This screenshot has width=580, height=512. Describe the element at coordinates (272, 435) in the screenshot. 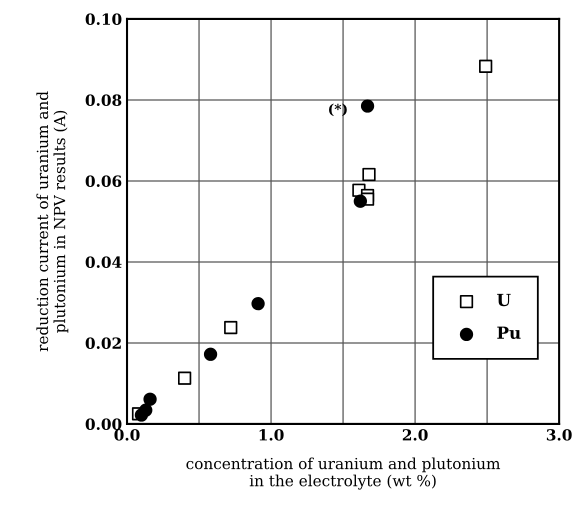

I see `x-tick-label: 1.0` at that location.